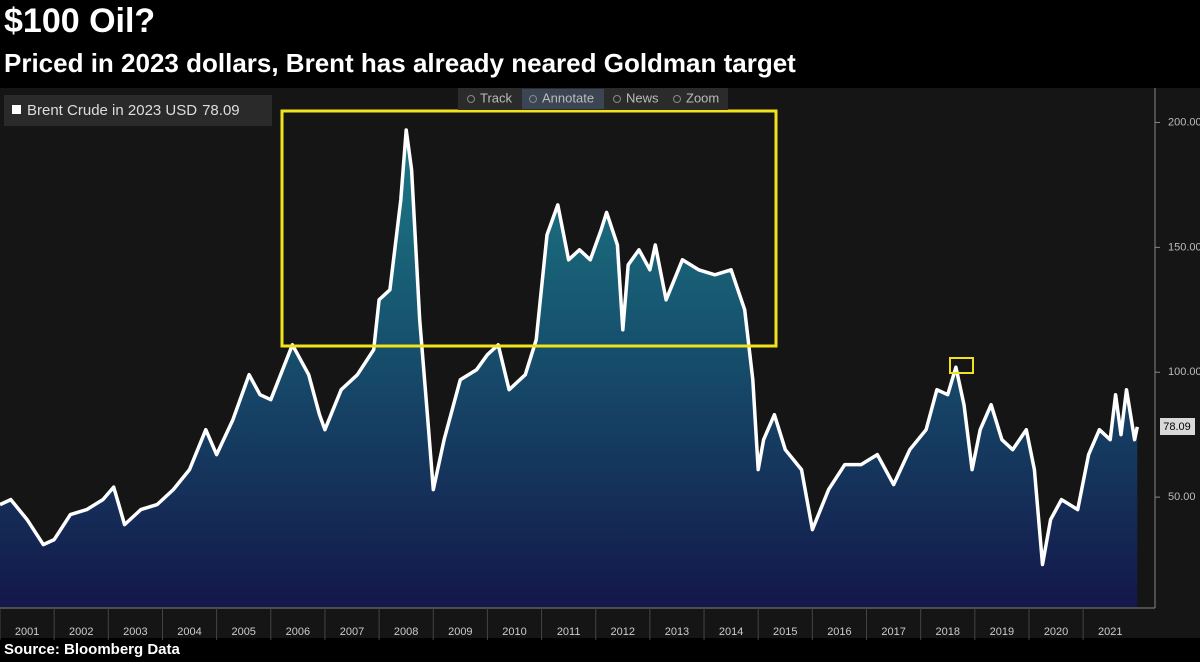 The image size is (1200, 662). Describe the element at coordinates (1182, 497) in the screenshot. I see `y-tick-label: 50.00` at that location.